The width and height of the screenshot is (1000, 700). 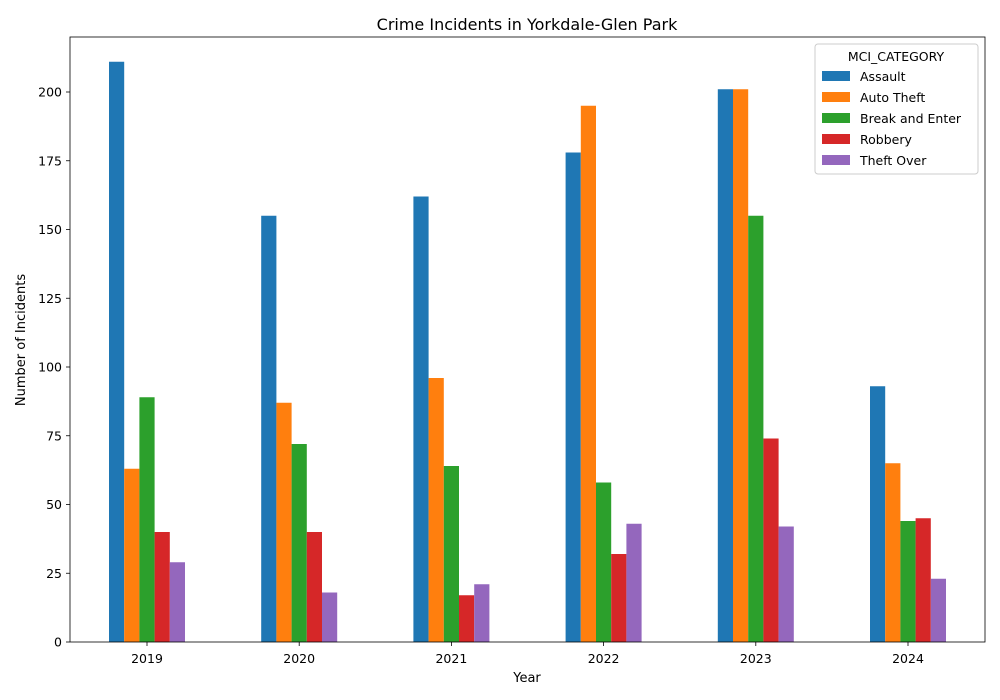 What do you see at coordinates (604, 658) in the screenshot?
I see `x-tick-label: 2022` at bounding box center [604, 658].